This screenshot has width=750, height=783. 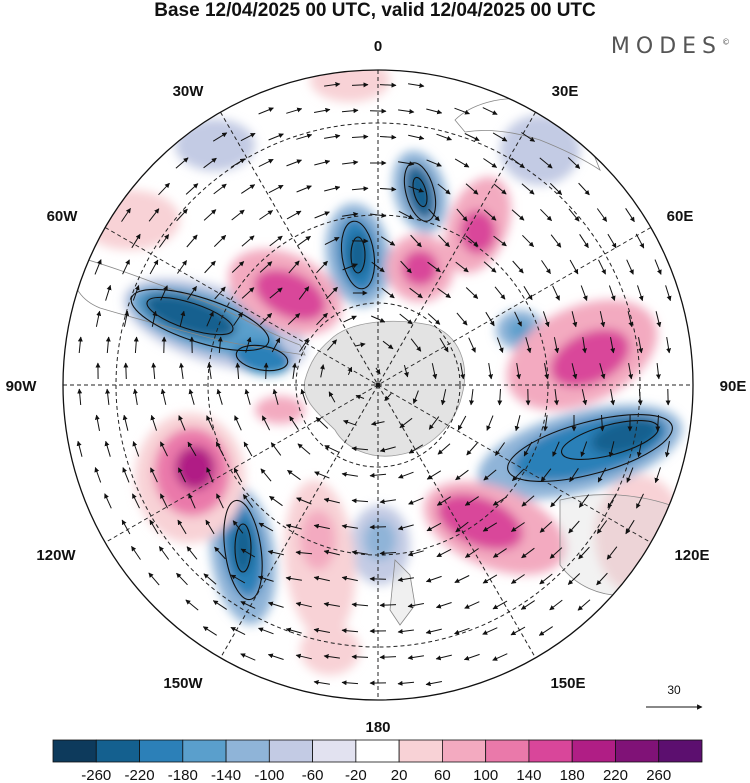 I want to click on reference-vector: 30, so click(x=674, y=696).